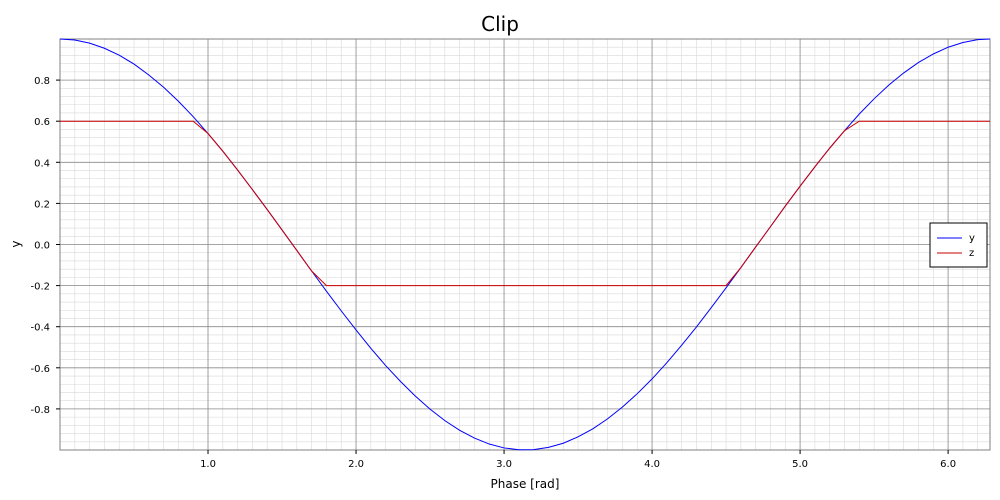 This screenshot has width=1000, height=500. What do you see at coordinates (578, 460) in the screenshot?
I see `x-axis-ticks: 1.0 2.0 3.0 4.0 5.0 6.0` at bounding box center [578, 460].